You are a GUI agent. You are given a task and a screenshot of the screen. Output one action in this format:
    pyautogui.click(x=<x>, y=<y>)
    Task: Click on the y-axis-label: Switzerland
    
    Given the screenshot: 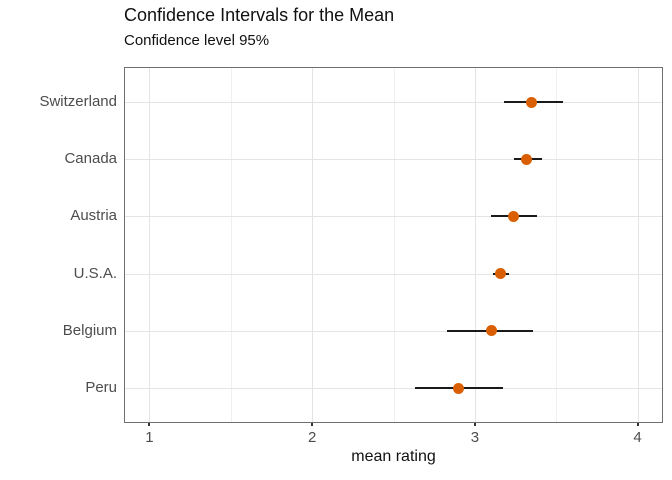 What is the action you would take?
    pyautogui.click(x=78, y=101)
    